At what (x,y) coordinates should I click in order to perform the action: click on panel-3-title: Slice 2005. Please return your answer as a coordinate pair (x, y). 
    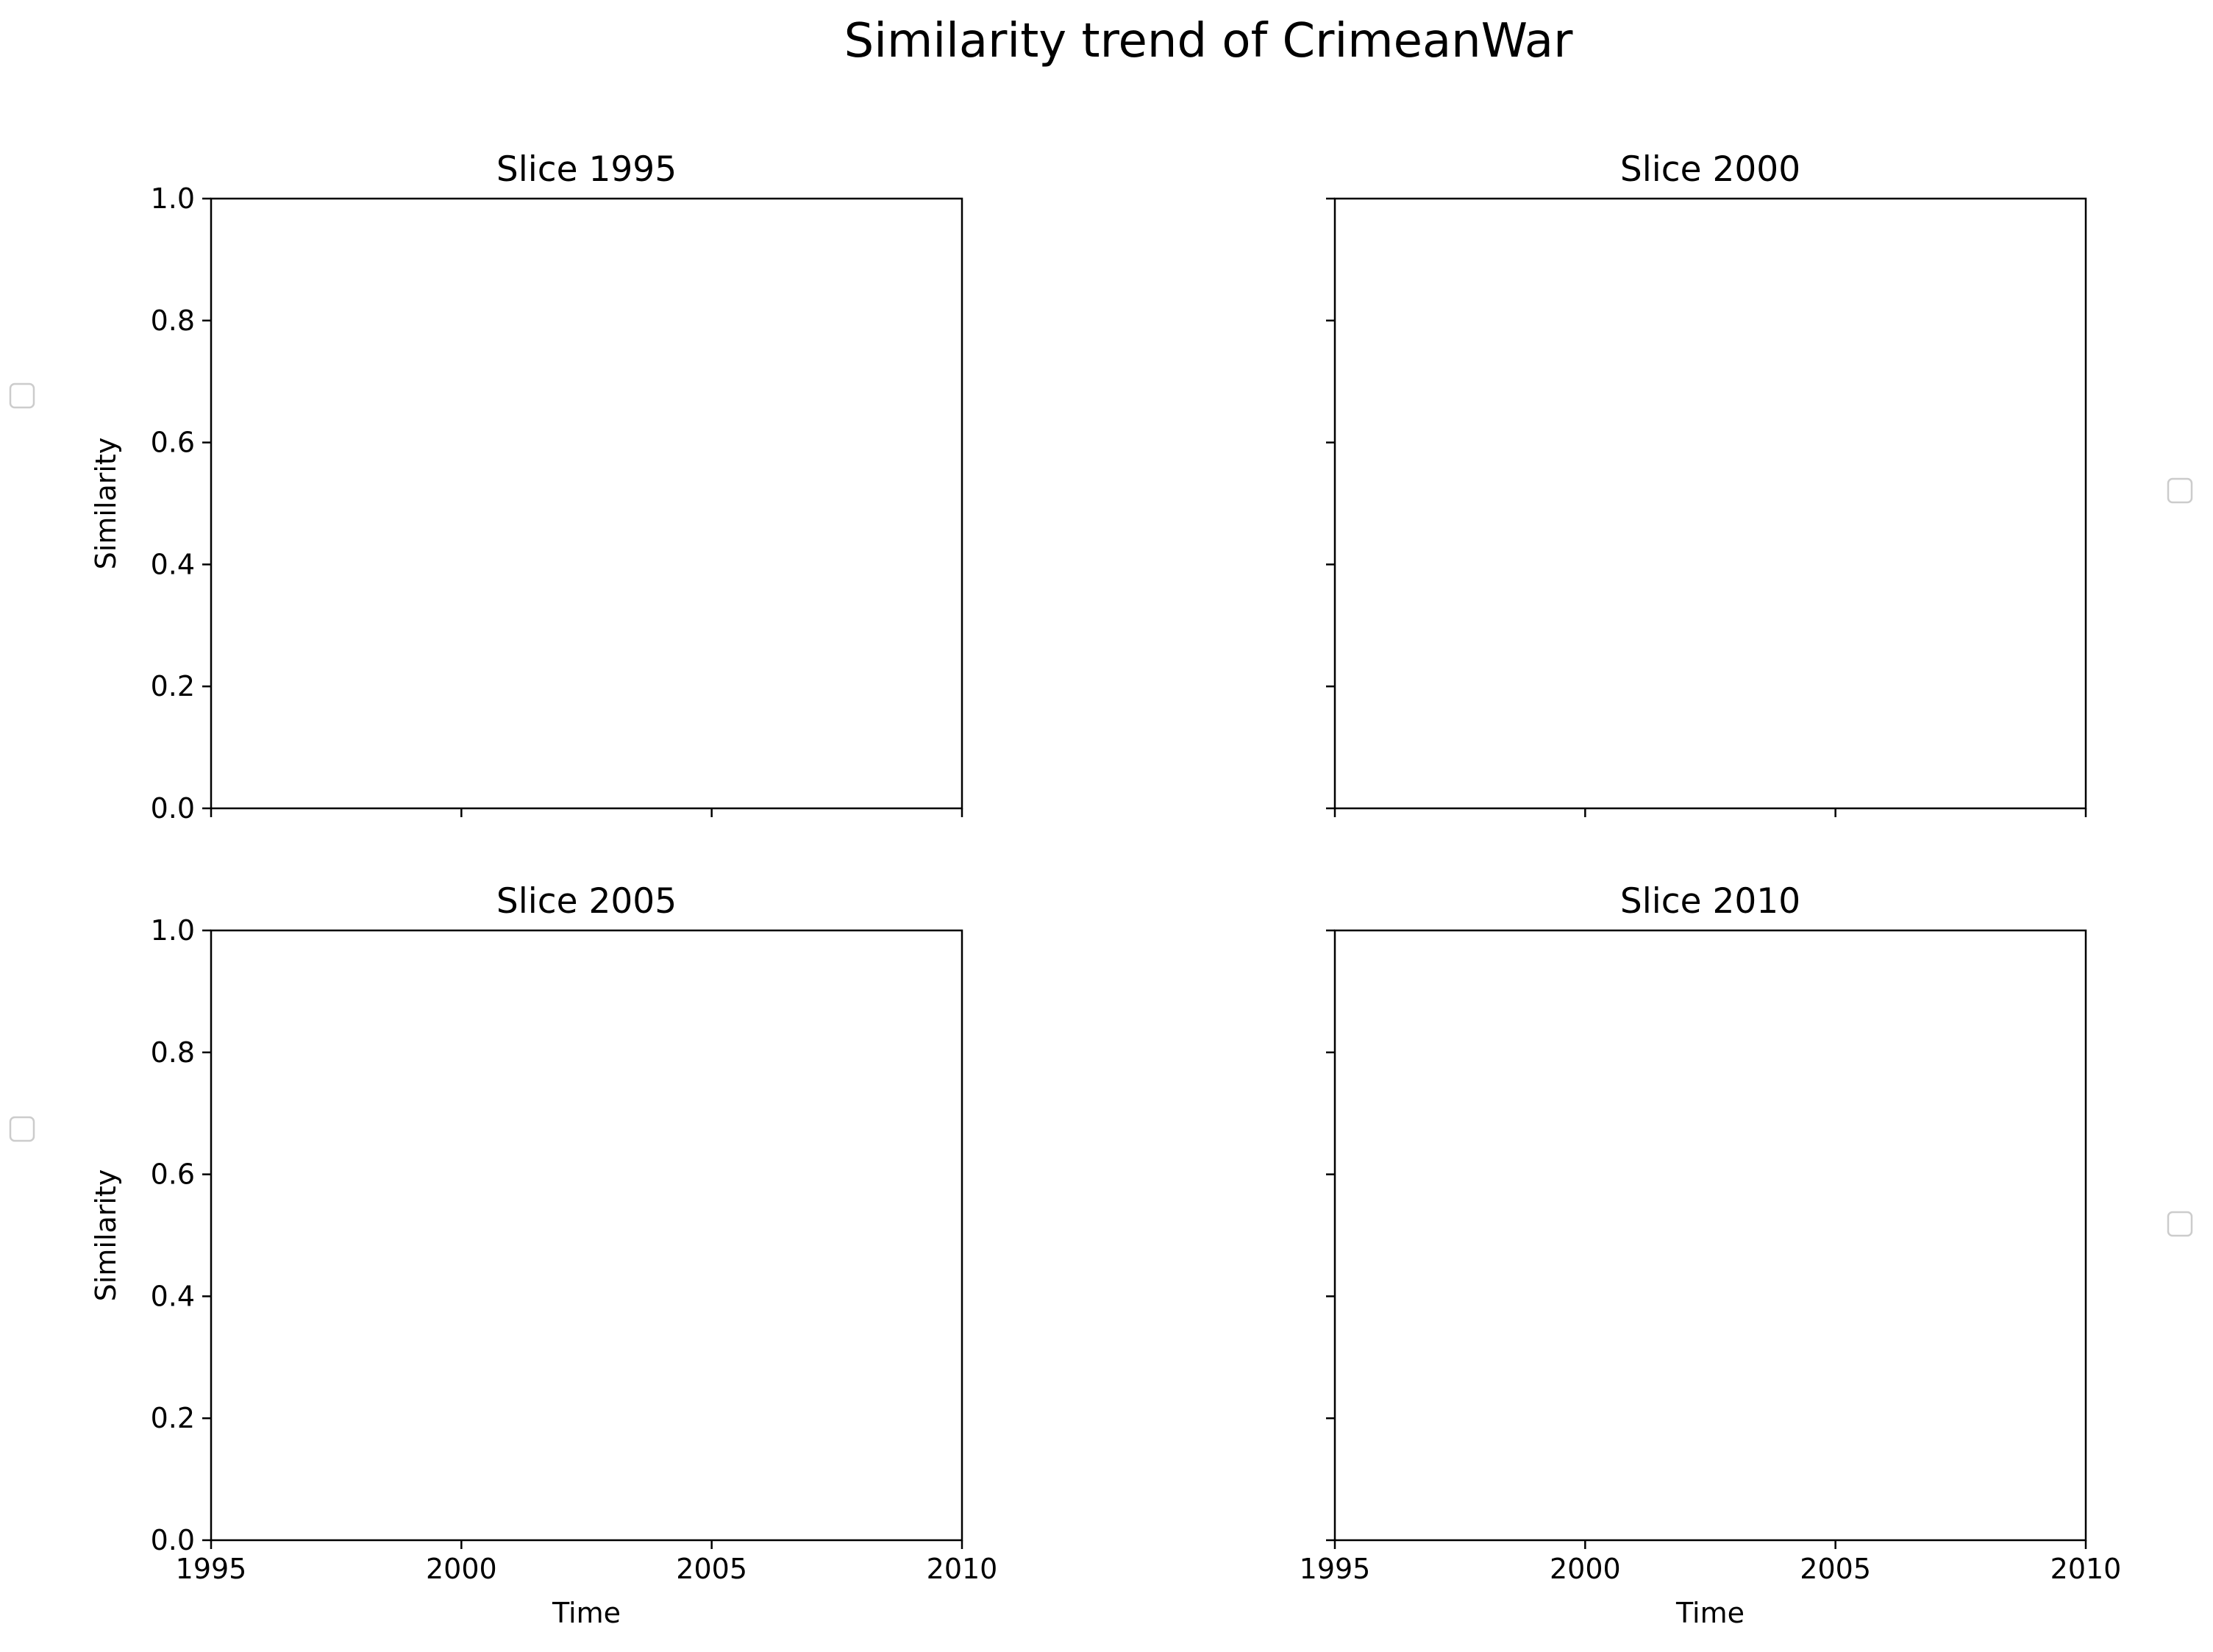
    Looking at the image, I should click on (586, 902).